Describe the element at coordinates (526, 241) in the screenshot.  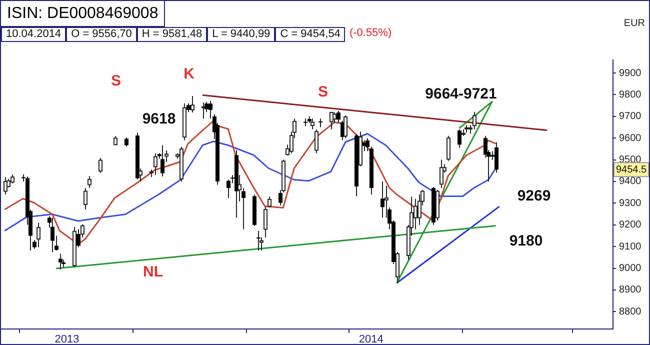
I see `annotation: 9180` at that location.